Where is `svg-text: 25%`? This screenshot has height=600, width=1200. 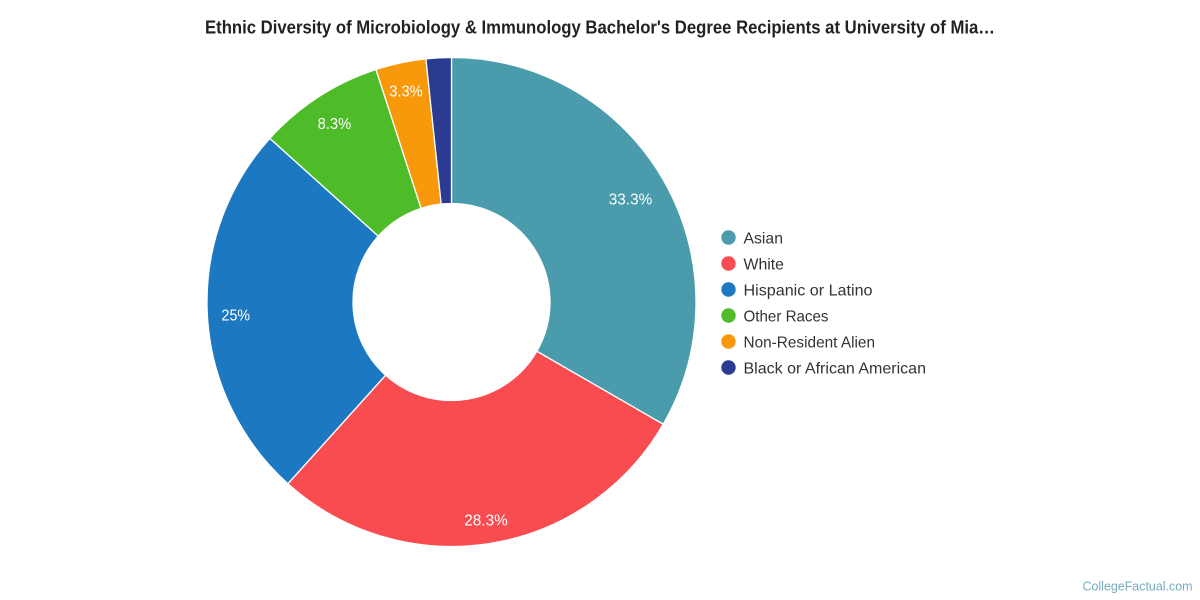 svg-text: 25% is located at coordinates (236, 315).